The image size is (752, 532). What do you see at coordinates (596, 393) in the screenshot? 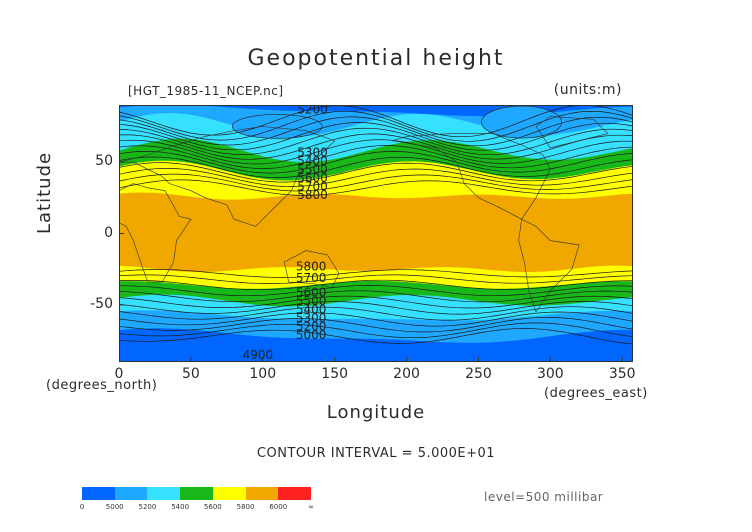
I see `x-axis-unit-right: (degrees_east)` at bounding box center [596, 393].